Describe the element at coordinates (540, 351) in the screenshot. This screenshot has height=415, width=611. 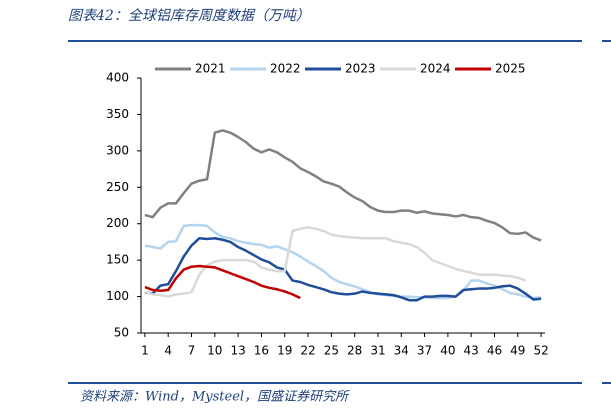
I see `x-tick-label: 52` at that location.